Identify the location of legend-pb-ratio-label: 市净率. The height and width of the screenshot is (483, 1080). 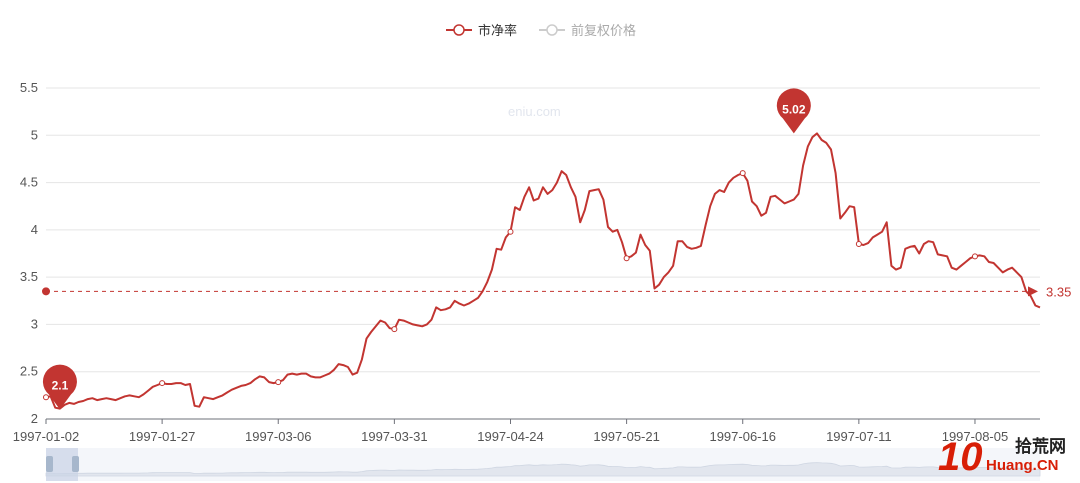
(497, 30).